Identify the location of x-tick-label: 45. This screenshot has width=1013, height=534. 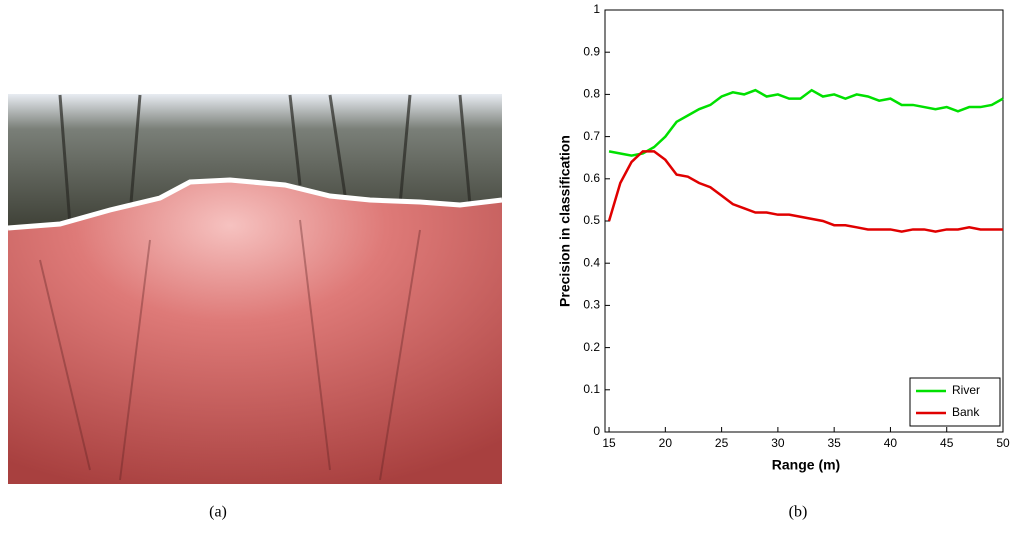
(947, 443).